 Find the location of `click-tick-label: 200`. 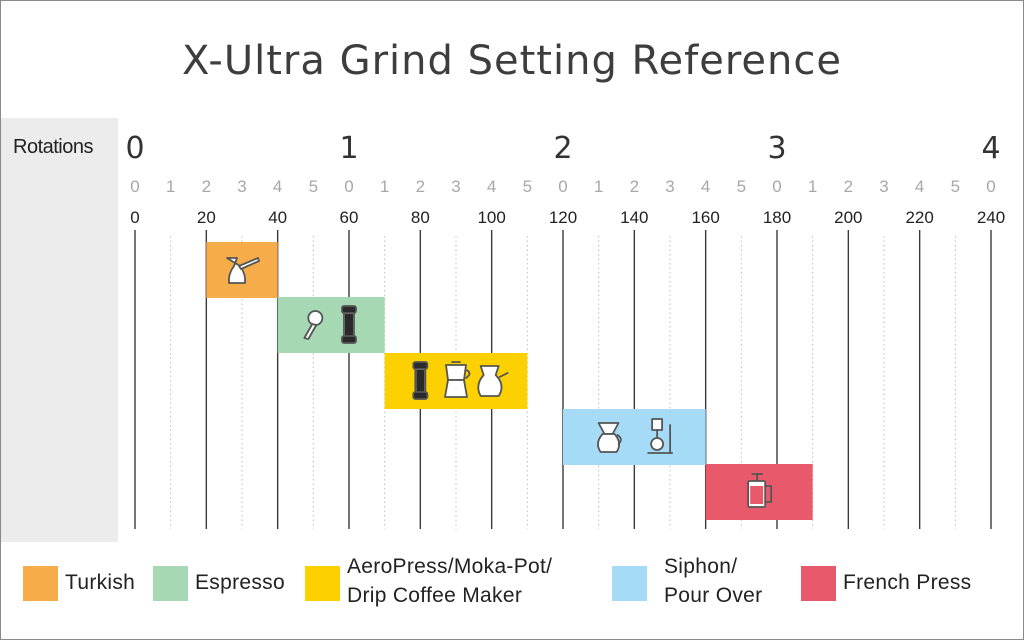

click-tick-label: 200 is located at coordinates (848, 217).